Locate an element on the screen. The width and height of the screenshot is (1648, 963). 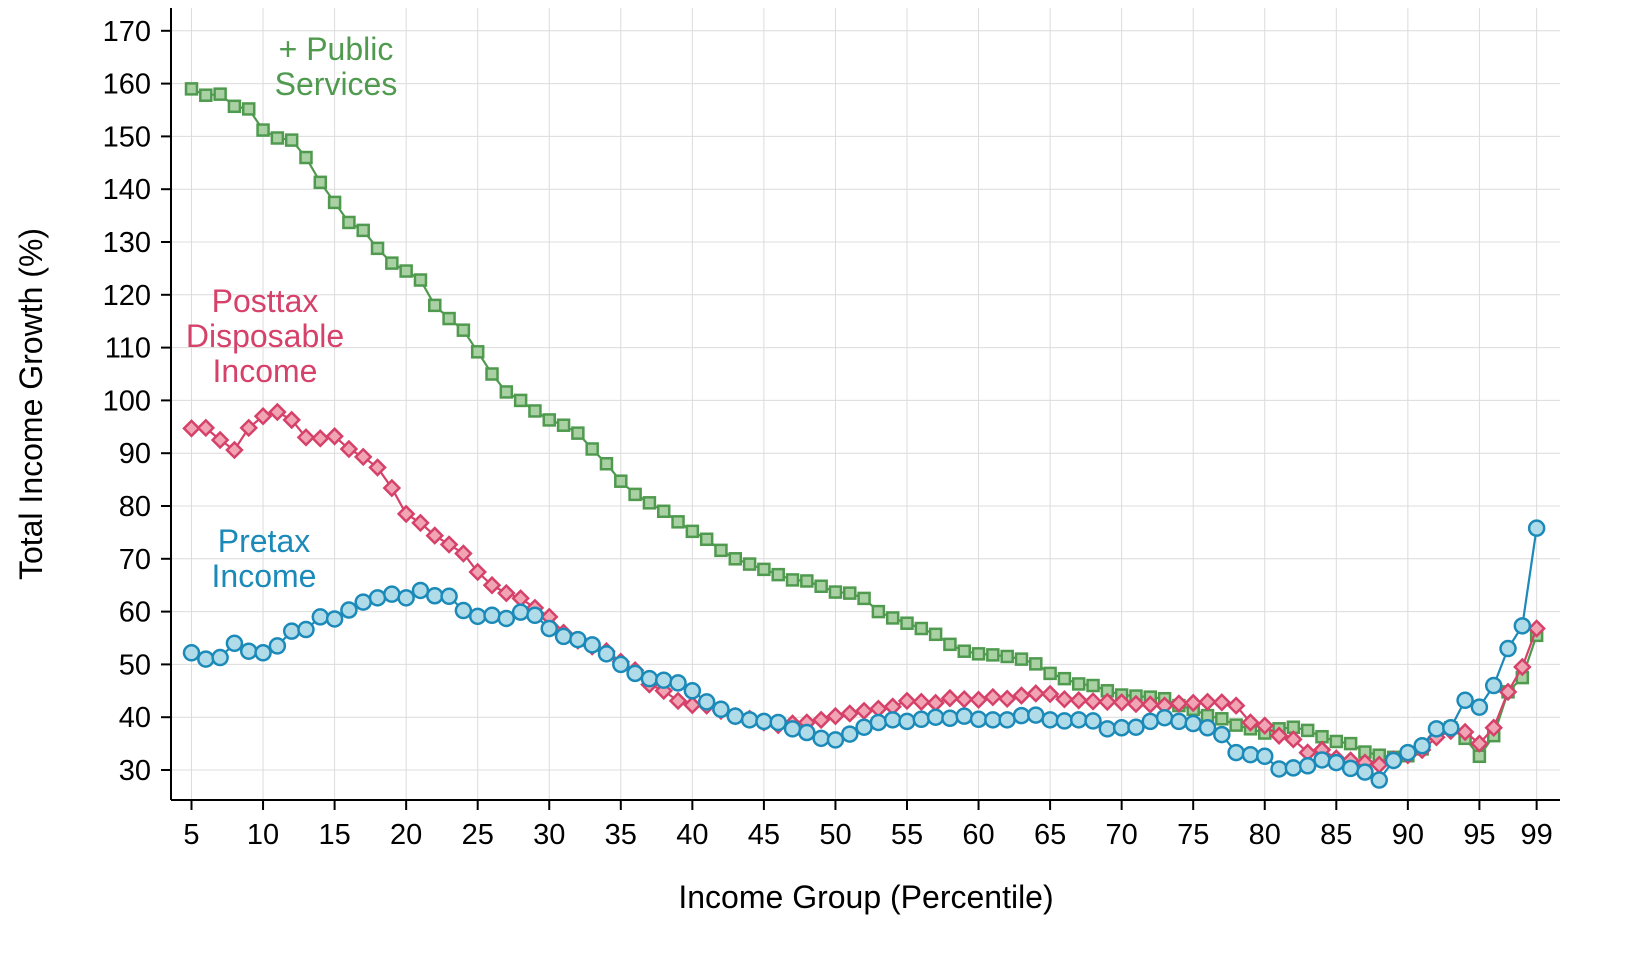
y-tick-label-70: 70 is located at coordinates (135, 560).